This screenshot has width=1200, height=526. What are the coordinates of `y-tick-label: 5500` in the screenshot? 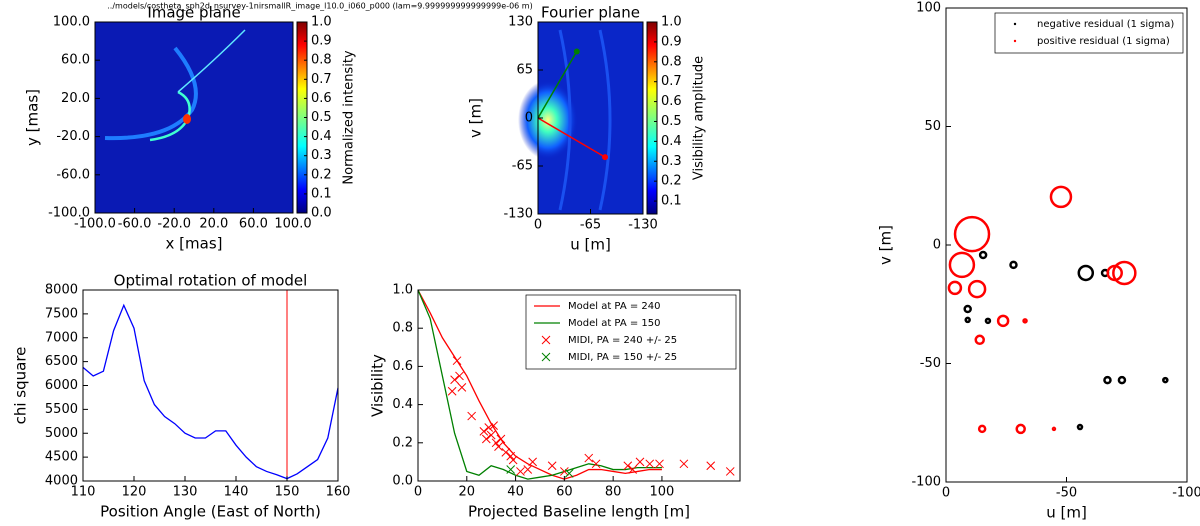 It's located at (61, 409).